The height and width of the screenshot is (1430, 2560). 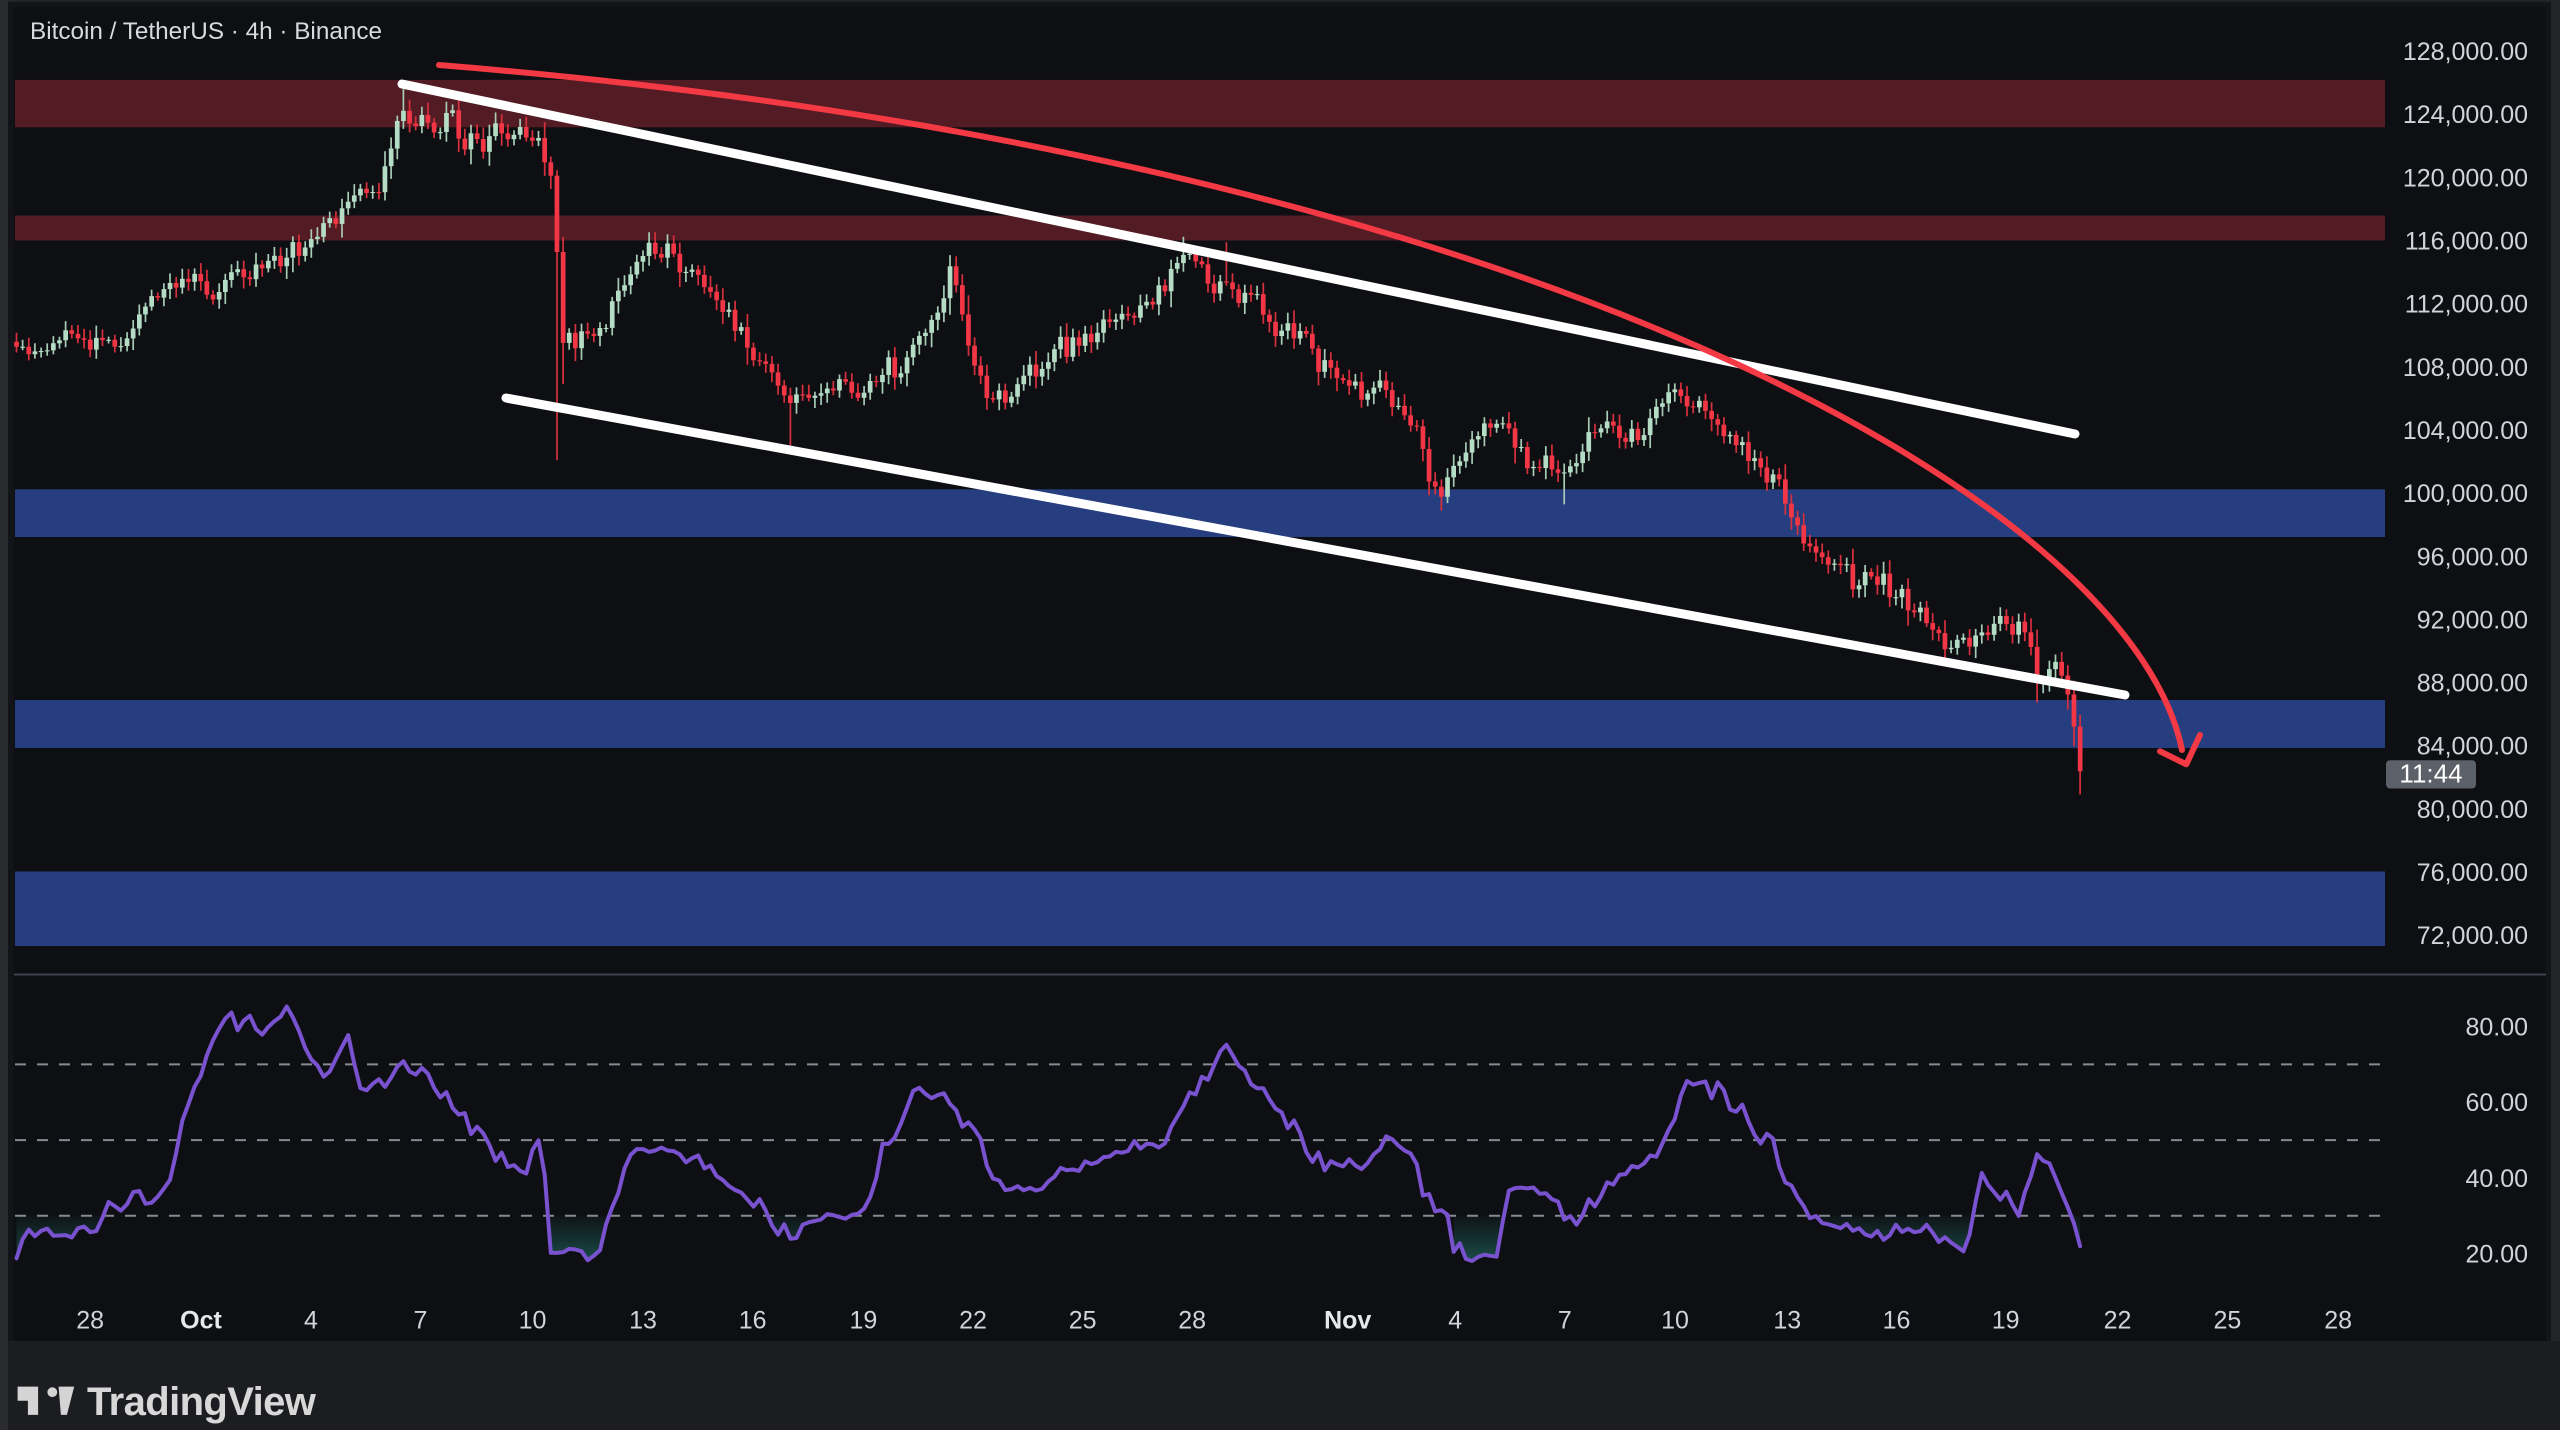 What do you see at coordinates (206, 31) in the screenshot?
I see `svg-text:Bitcoin / TetherUS · 4h · Bina: Bitcoin / TetherUS · 4h · Binance` at bounding box center [206, 31].